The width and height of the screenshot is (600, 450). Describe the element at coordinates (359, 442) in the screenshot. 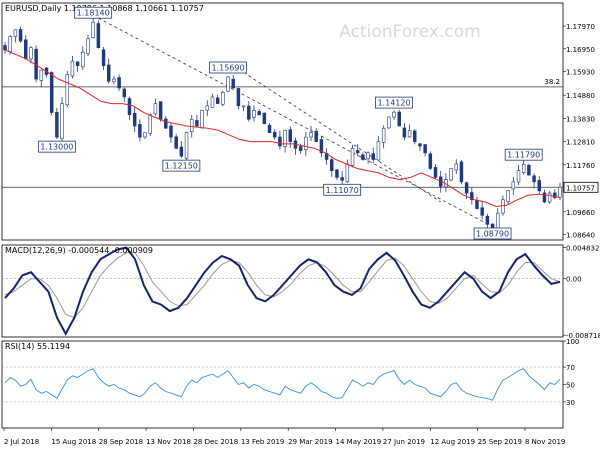

I see `x-tick-label: 14 May 2019` at that location.